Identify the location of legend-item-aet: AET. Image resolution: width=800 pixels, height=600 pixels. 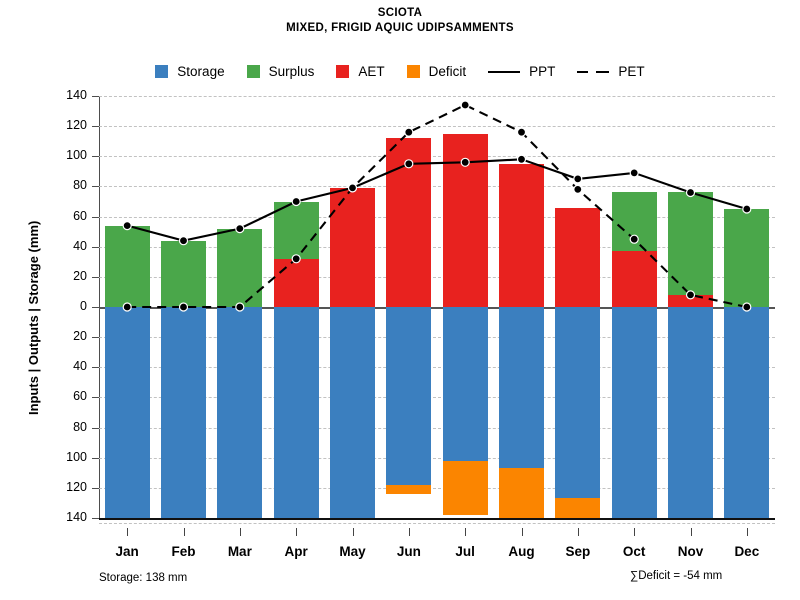
(360, 71).